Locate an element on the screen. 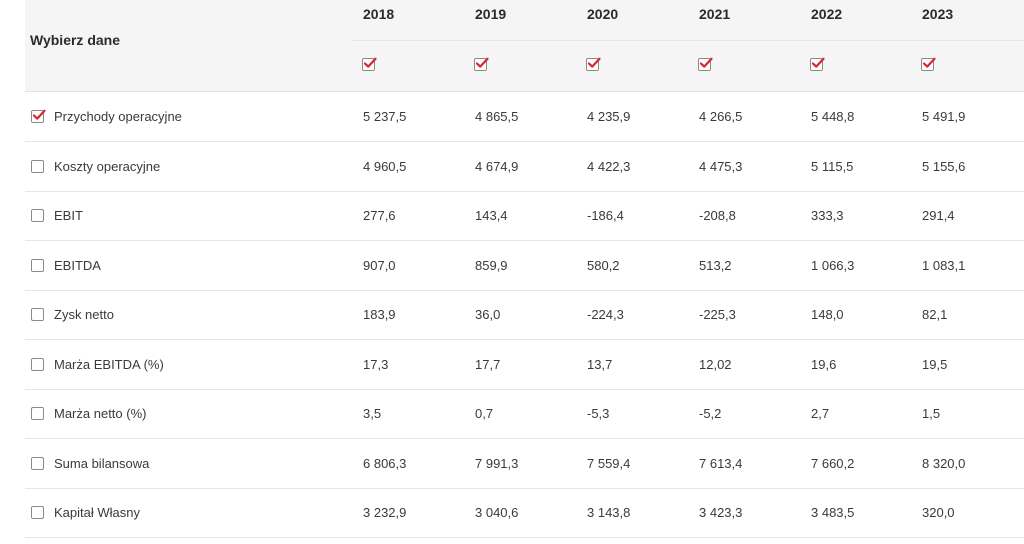 This screenshot has height=544, width=1024. table-cell: 3 143,8 is located at coordinates (609, 512).